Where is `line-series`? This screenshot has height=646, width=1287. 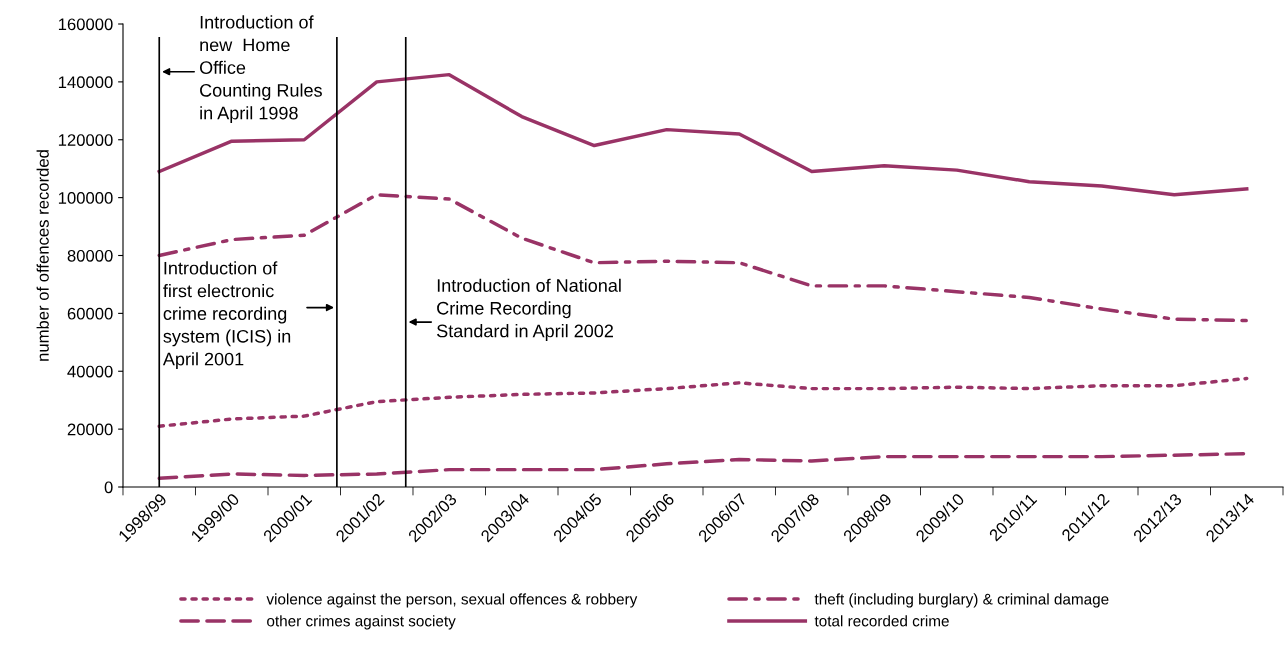
line-series is located at coordinates (703, 402).